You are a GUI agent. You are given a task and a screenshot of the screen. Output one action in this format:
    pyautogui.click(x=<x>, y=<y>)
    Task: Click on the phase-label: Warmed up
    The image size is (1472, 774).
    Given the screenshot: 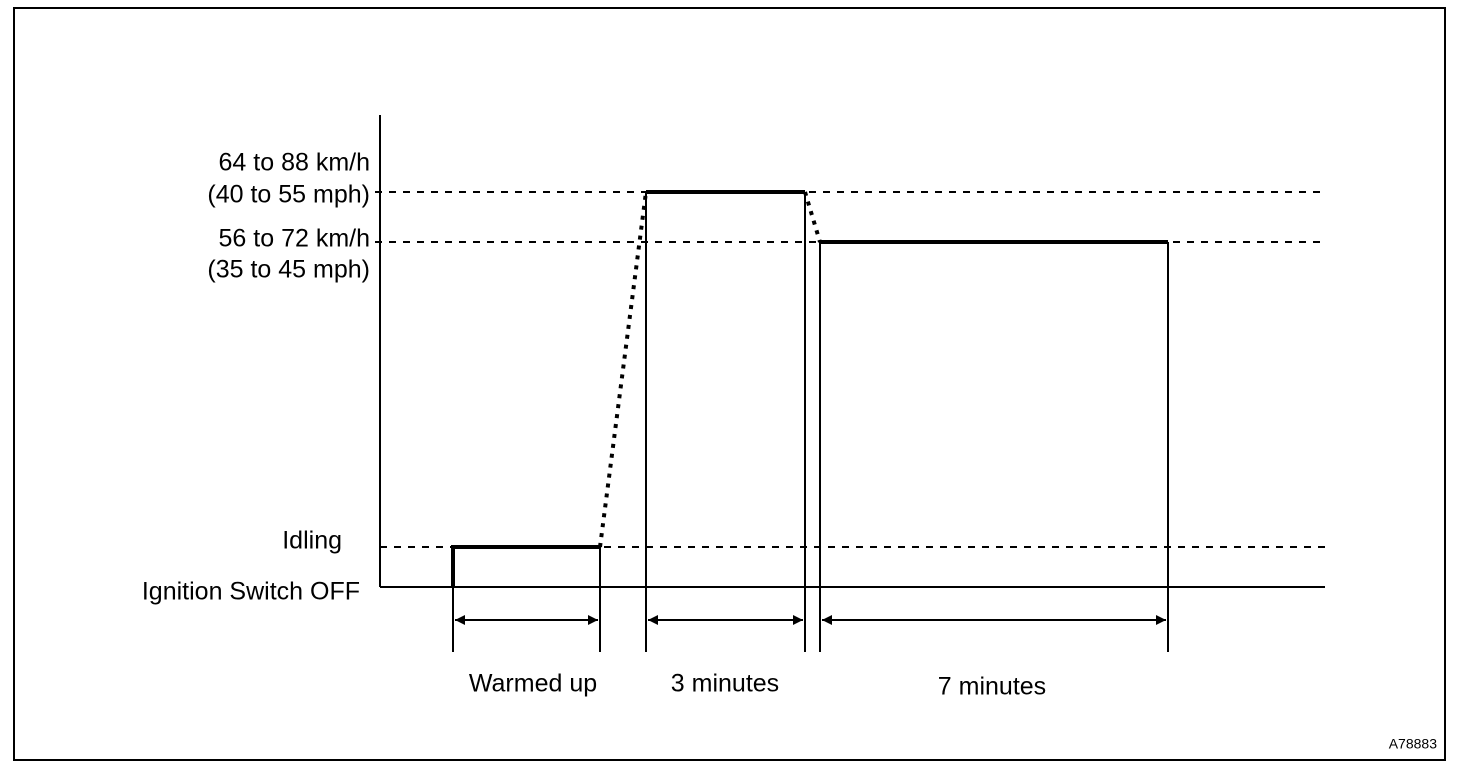 What is the action you would take?
    pyautogui.click(x=533, y=684)
    